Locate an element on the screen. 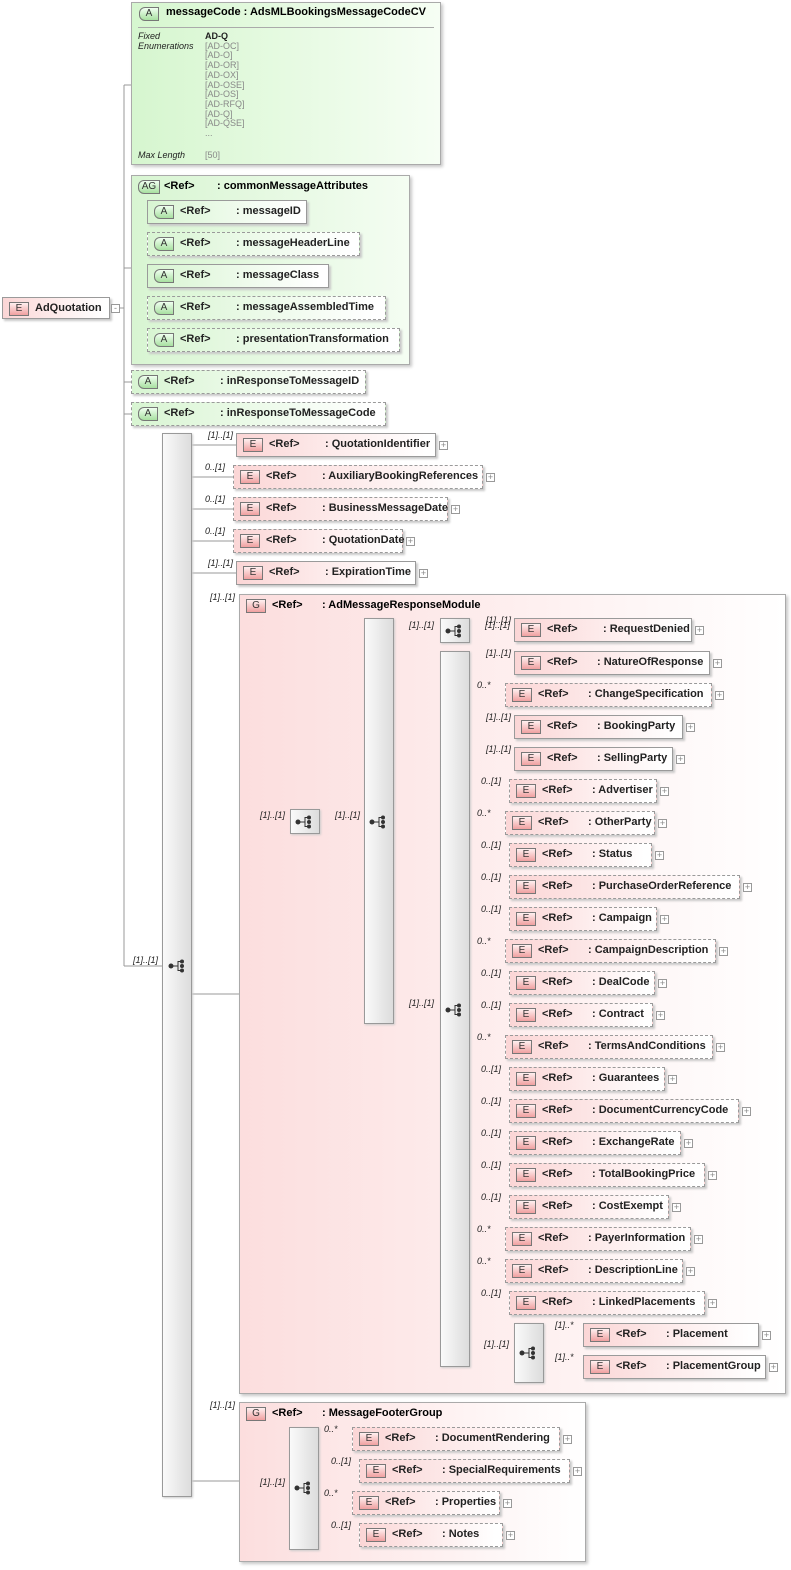  element-node: E <Ref>: Status is located at coordinates (580, 855).